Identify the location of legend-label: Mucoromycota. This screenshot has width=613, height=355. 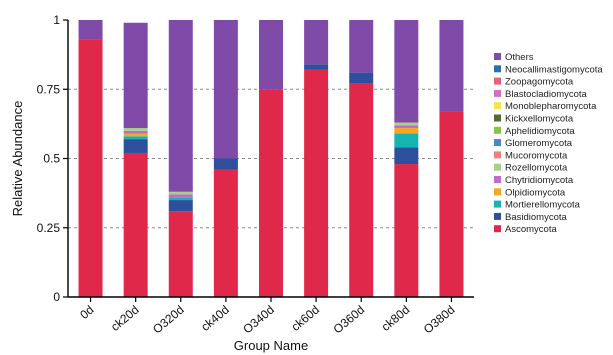
(536, 155).